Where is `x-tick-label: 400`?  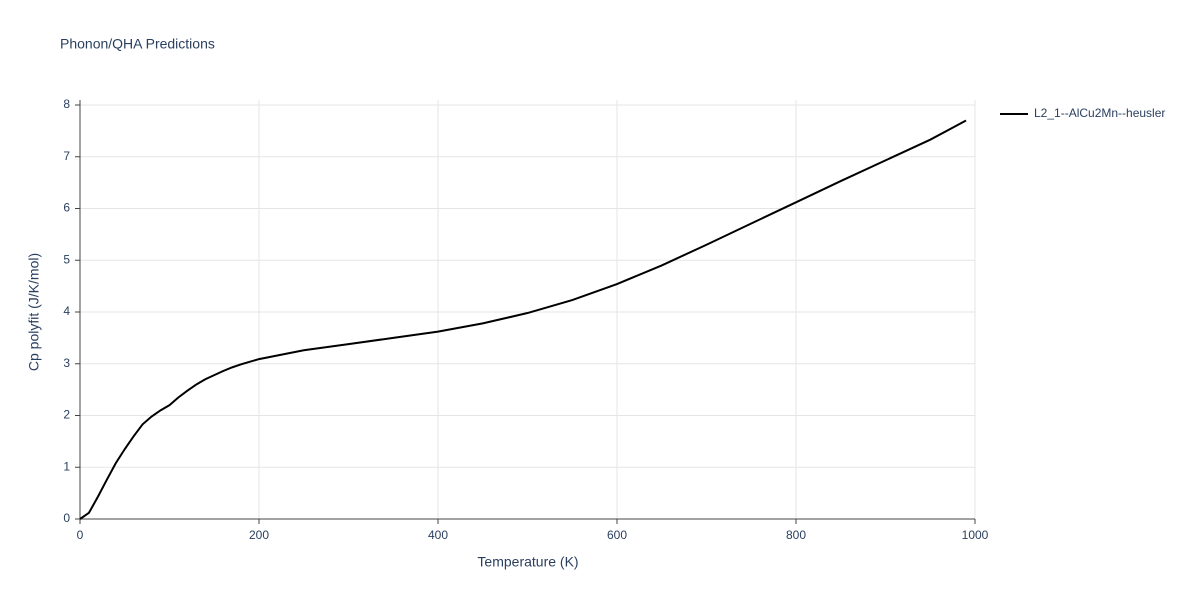 x-tick-label: 400 is located at coordinates (438, 535).